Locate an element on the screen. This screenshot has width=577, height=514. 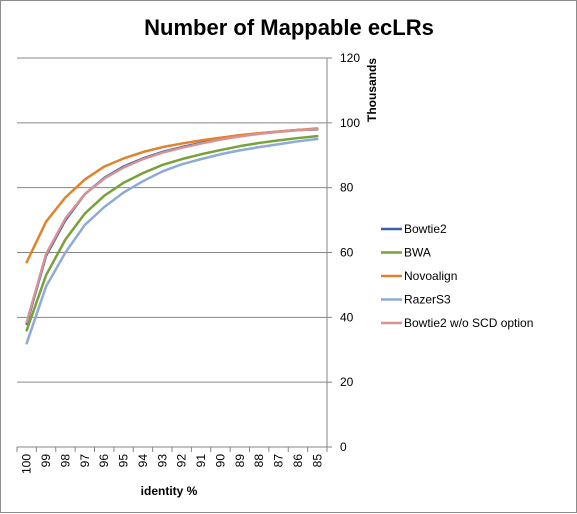
y-tick-label: 20 is located at coordinates (347, 382).